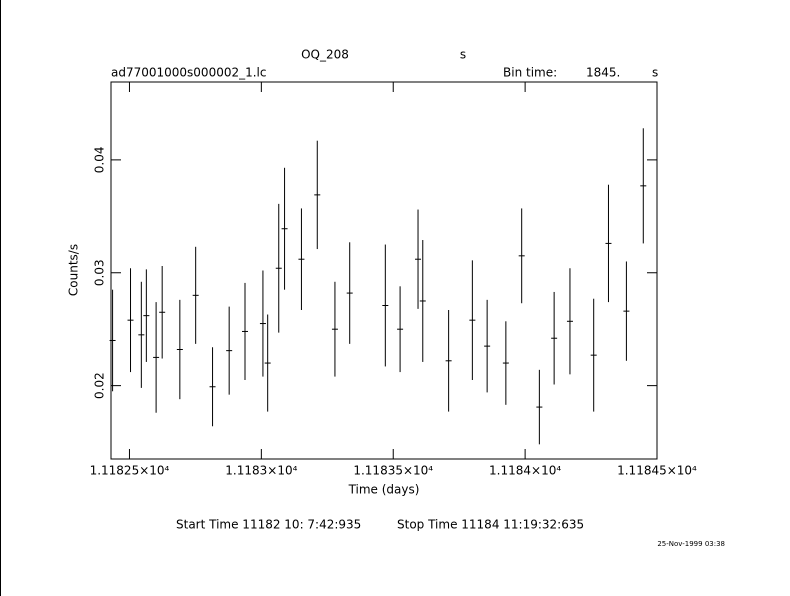 The width and height of the screenshot is (790, 596). Describe the element at coordinates (393, 471) in the screenshot. I see `x-tick-label: 1.11835×10⁴` at that location.